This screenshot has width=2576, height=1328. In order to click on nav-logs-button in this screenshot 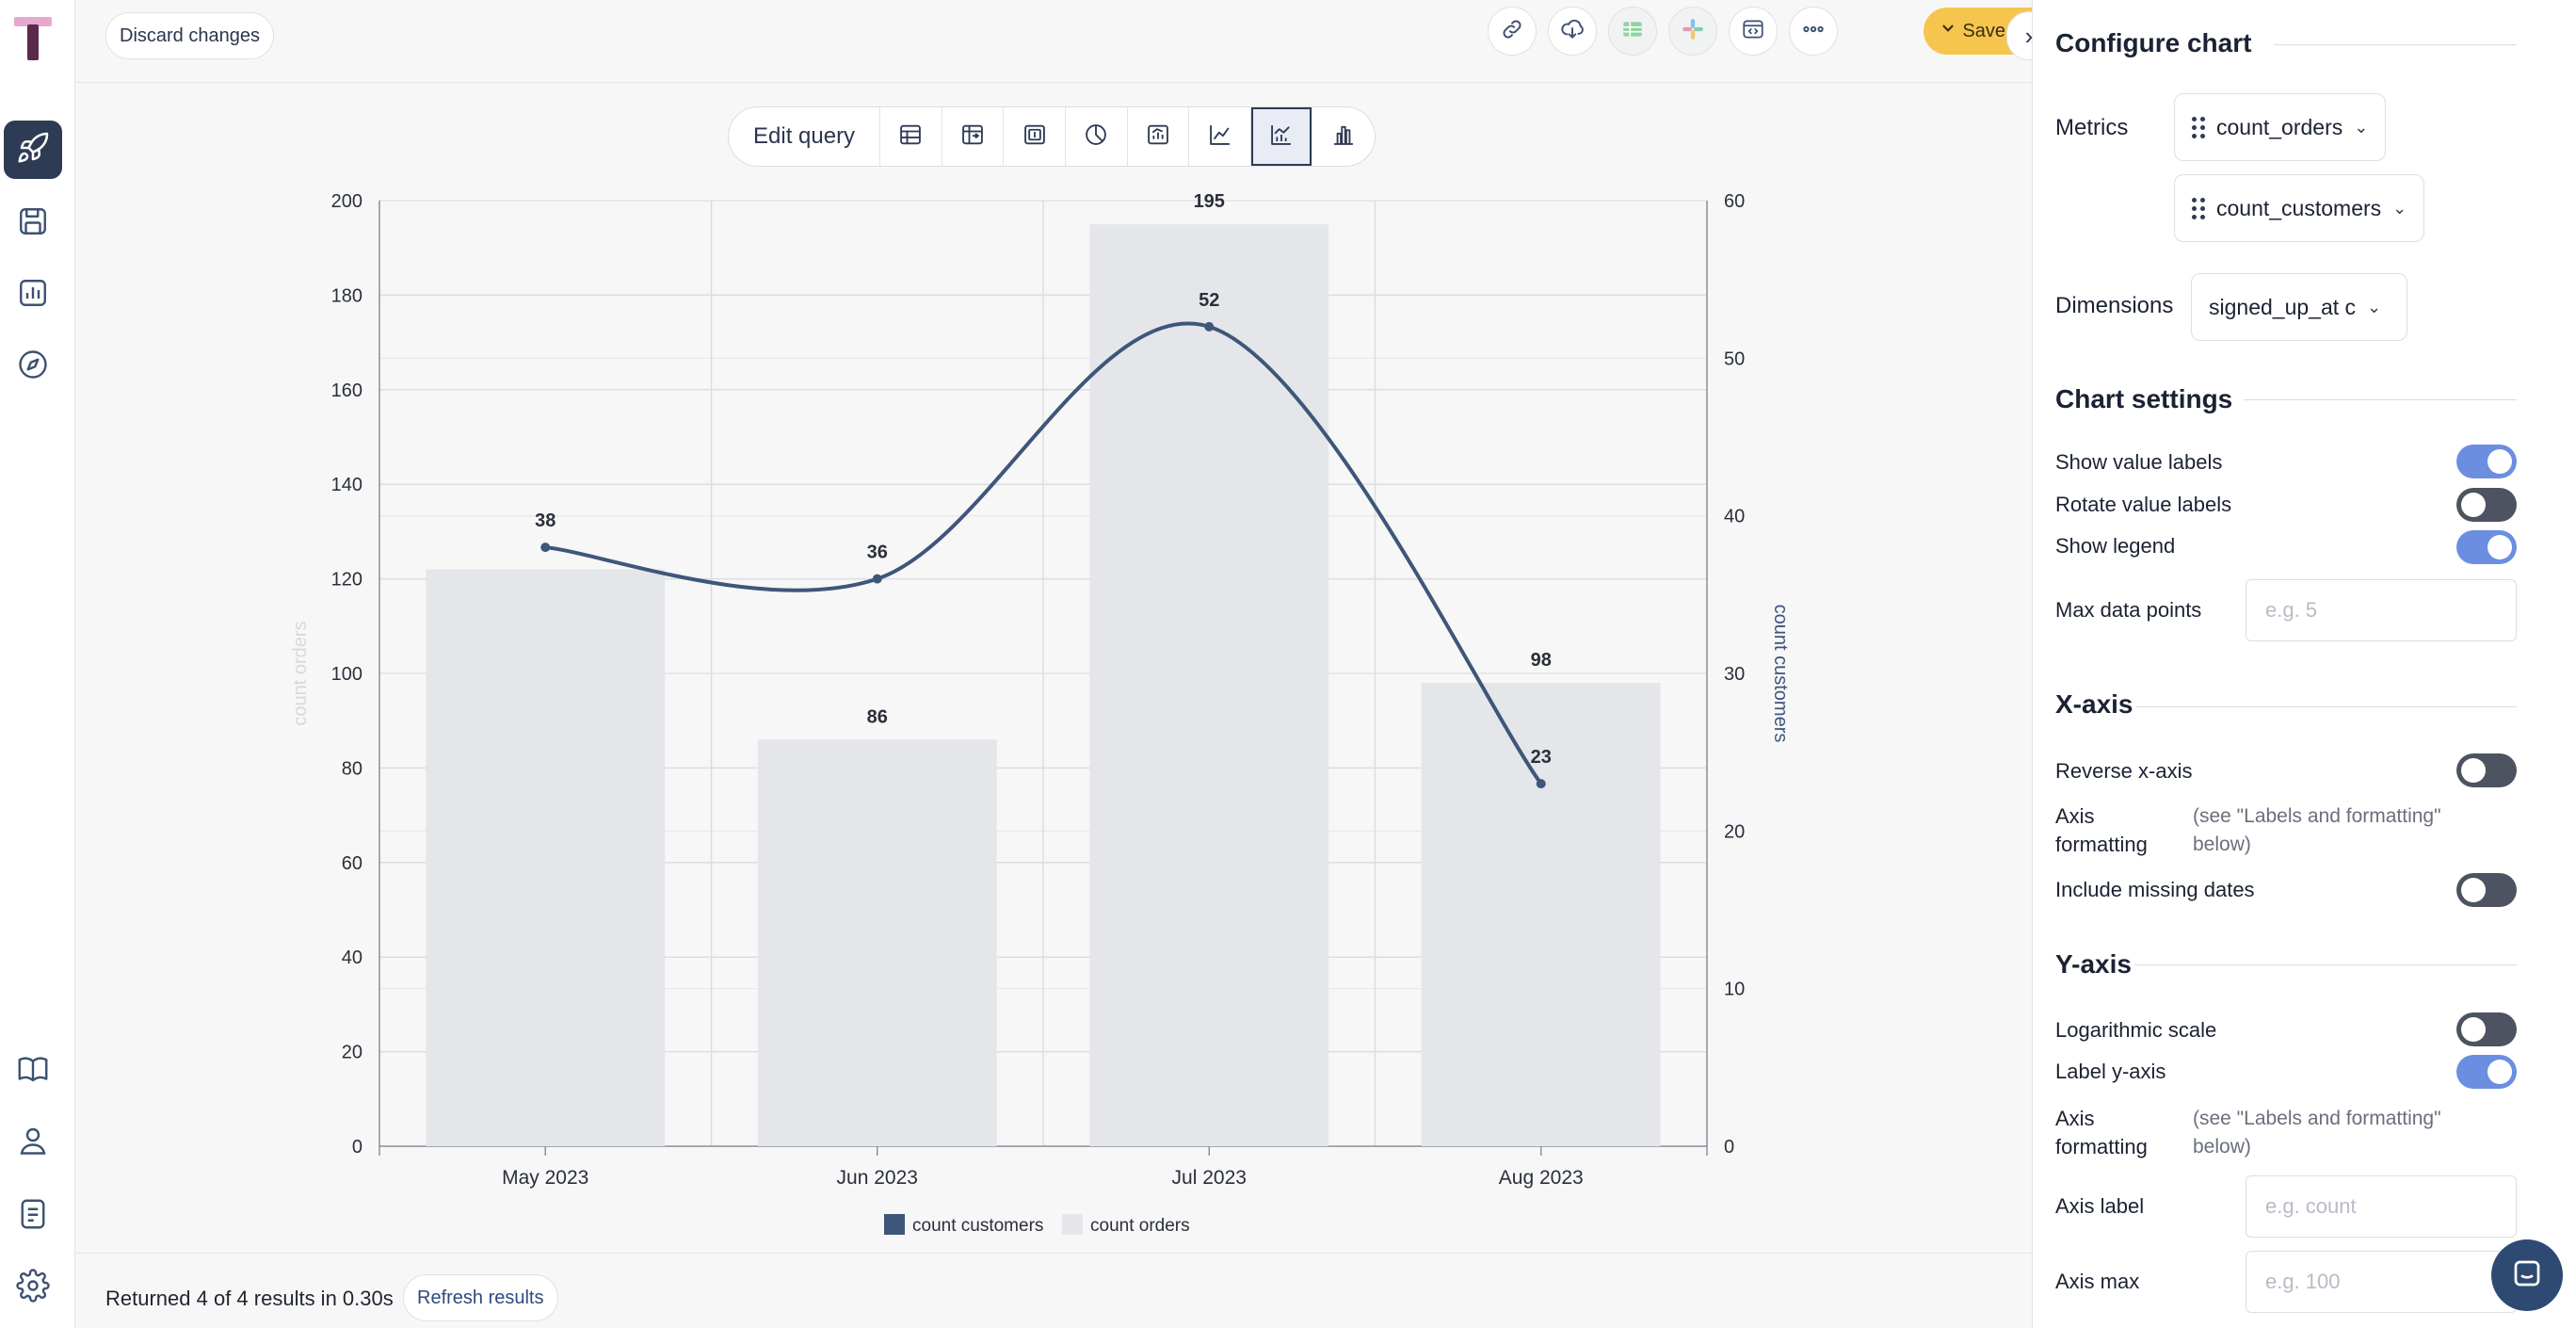, I will do `click(33, 1216)`.